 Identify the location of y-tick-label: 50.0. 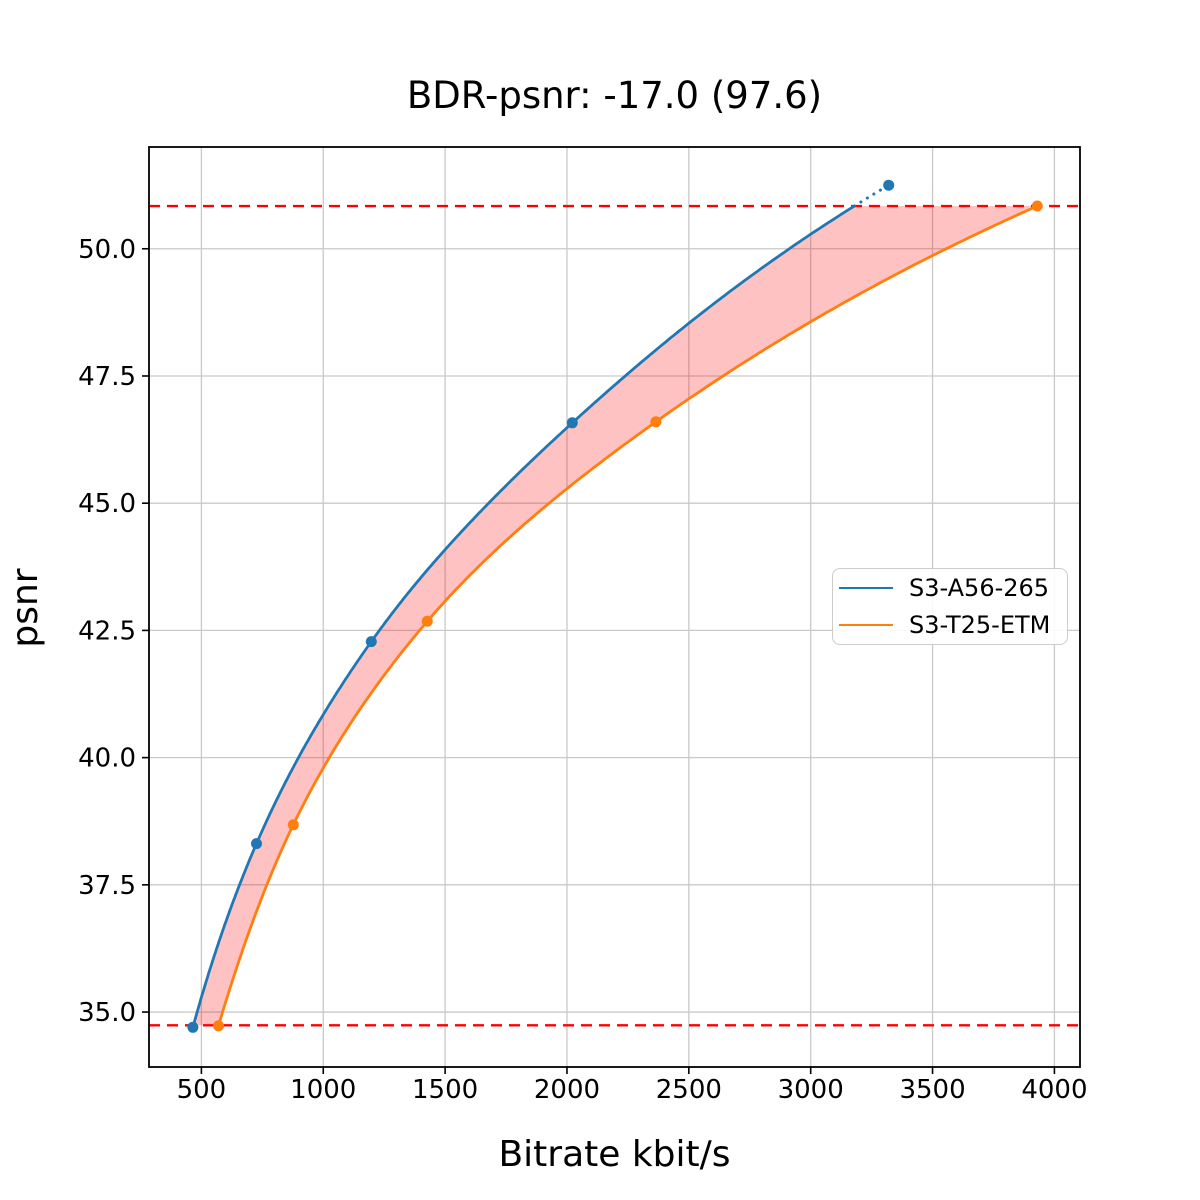
(107, 250).